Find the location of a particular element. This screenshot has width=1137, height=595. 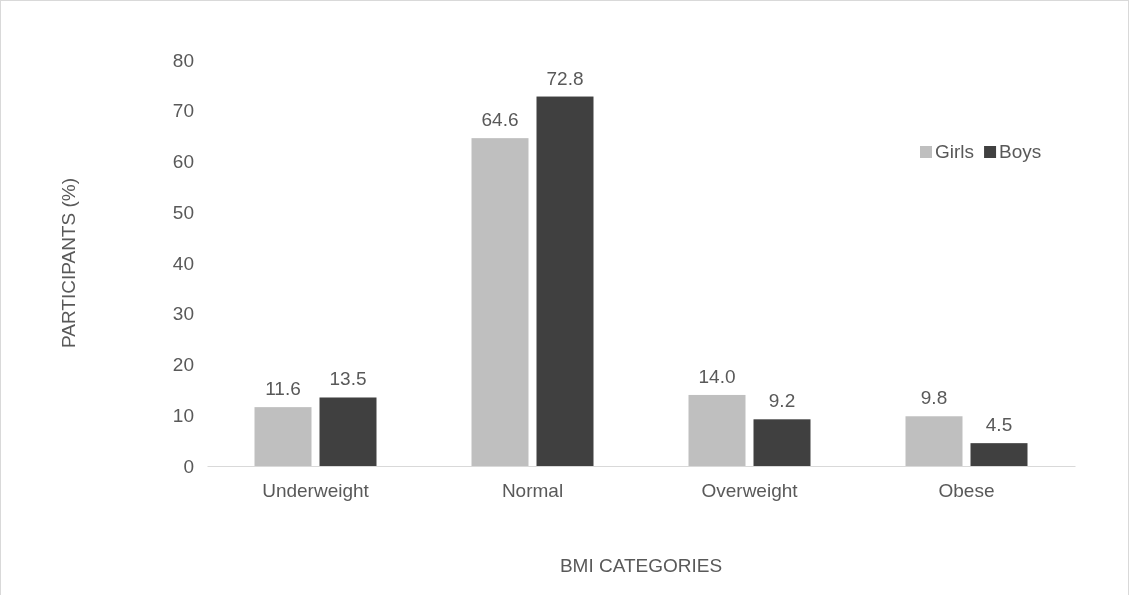

y-tick-label: 80 is located at coordinates (183, 60).